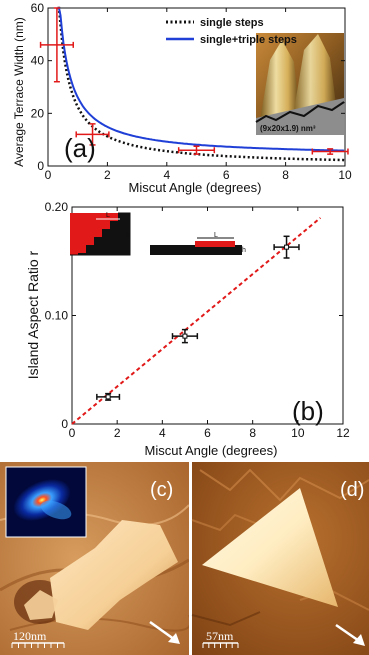 The image size is (369, 655). What do you see at coordinates (57, 207) in the screenshot?
I see `y-tick-label: 0.20` at bounding box center [57, 207].